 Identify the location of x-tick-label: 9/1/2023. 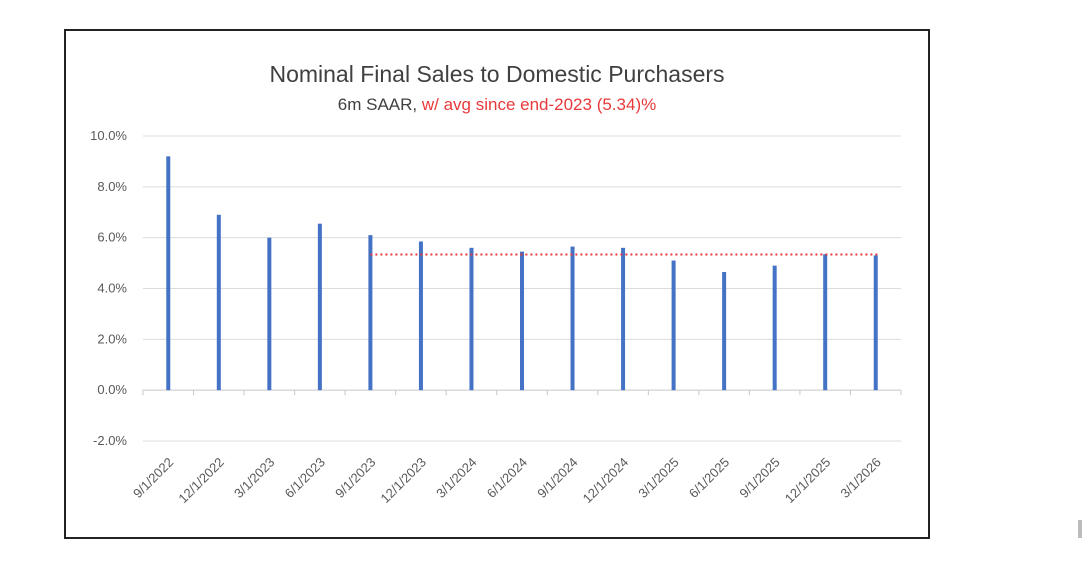
(355, 478).